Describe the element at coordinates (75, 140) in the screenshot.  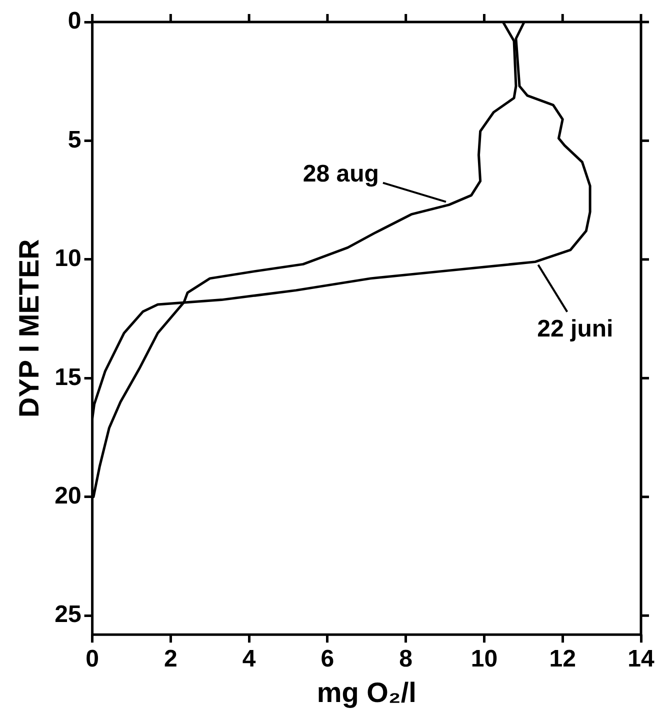
I see `y-tick-label: 5` at that location.